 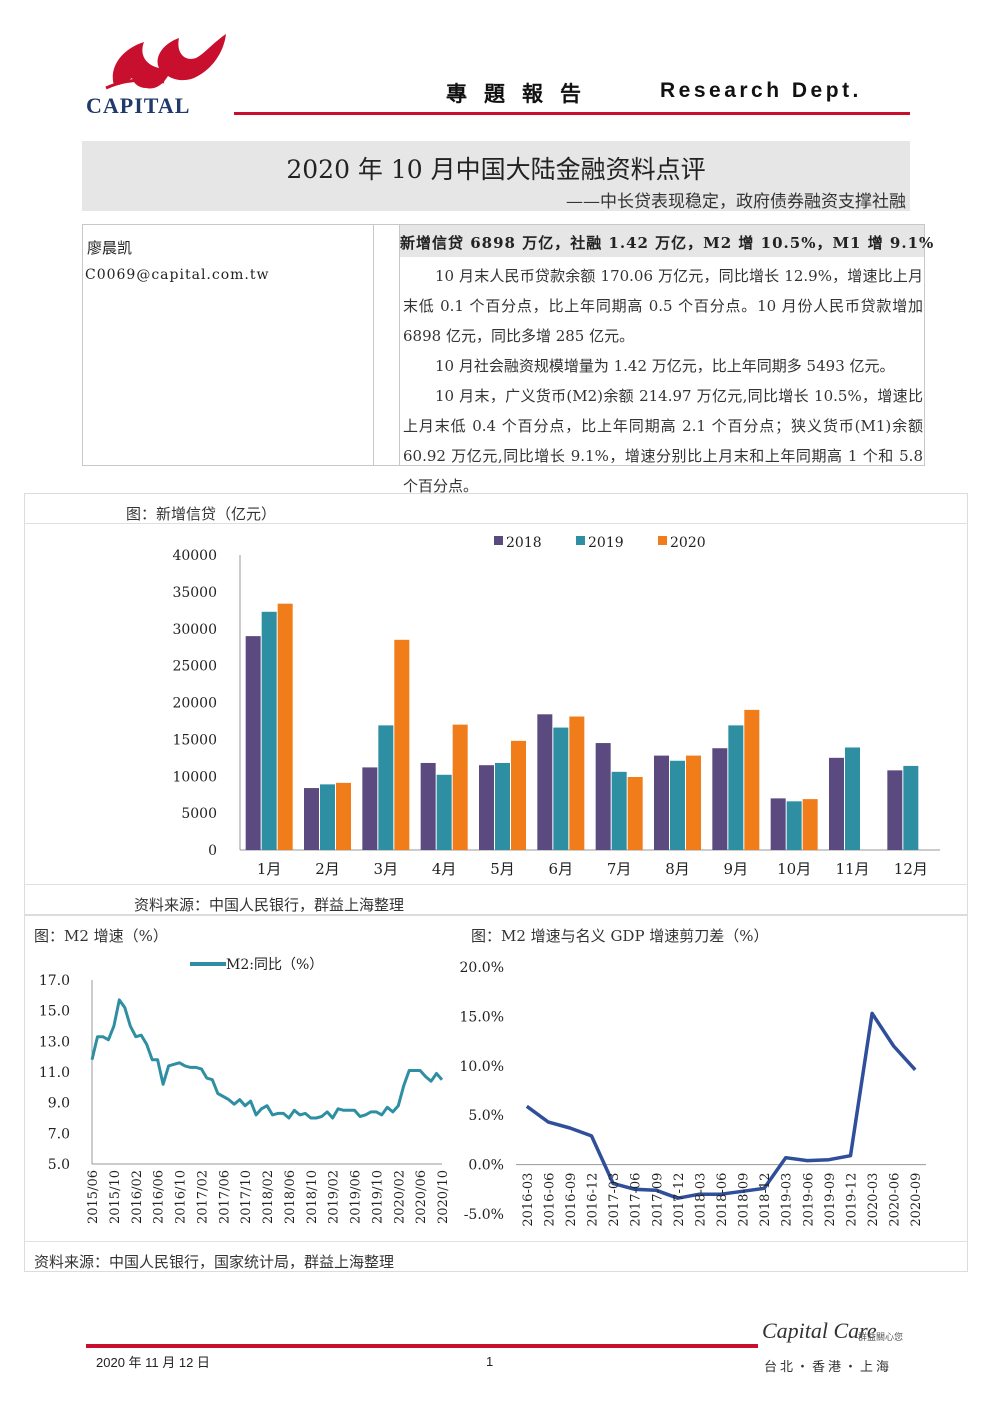 What do you see at coordinates (830, 1200) in the screenshot?
I see `gap-x-tick-label: 2019-09` at bounding box center [830, 1200].